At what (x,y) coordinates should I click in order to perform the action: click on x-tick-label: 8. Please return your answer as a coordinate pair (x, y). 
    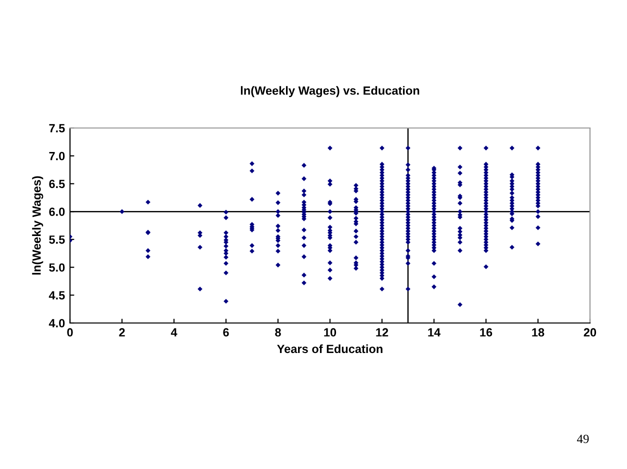
    Looking at the image, I should click on (278, 332).